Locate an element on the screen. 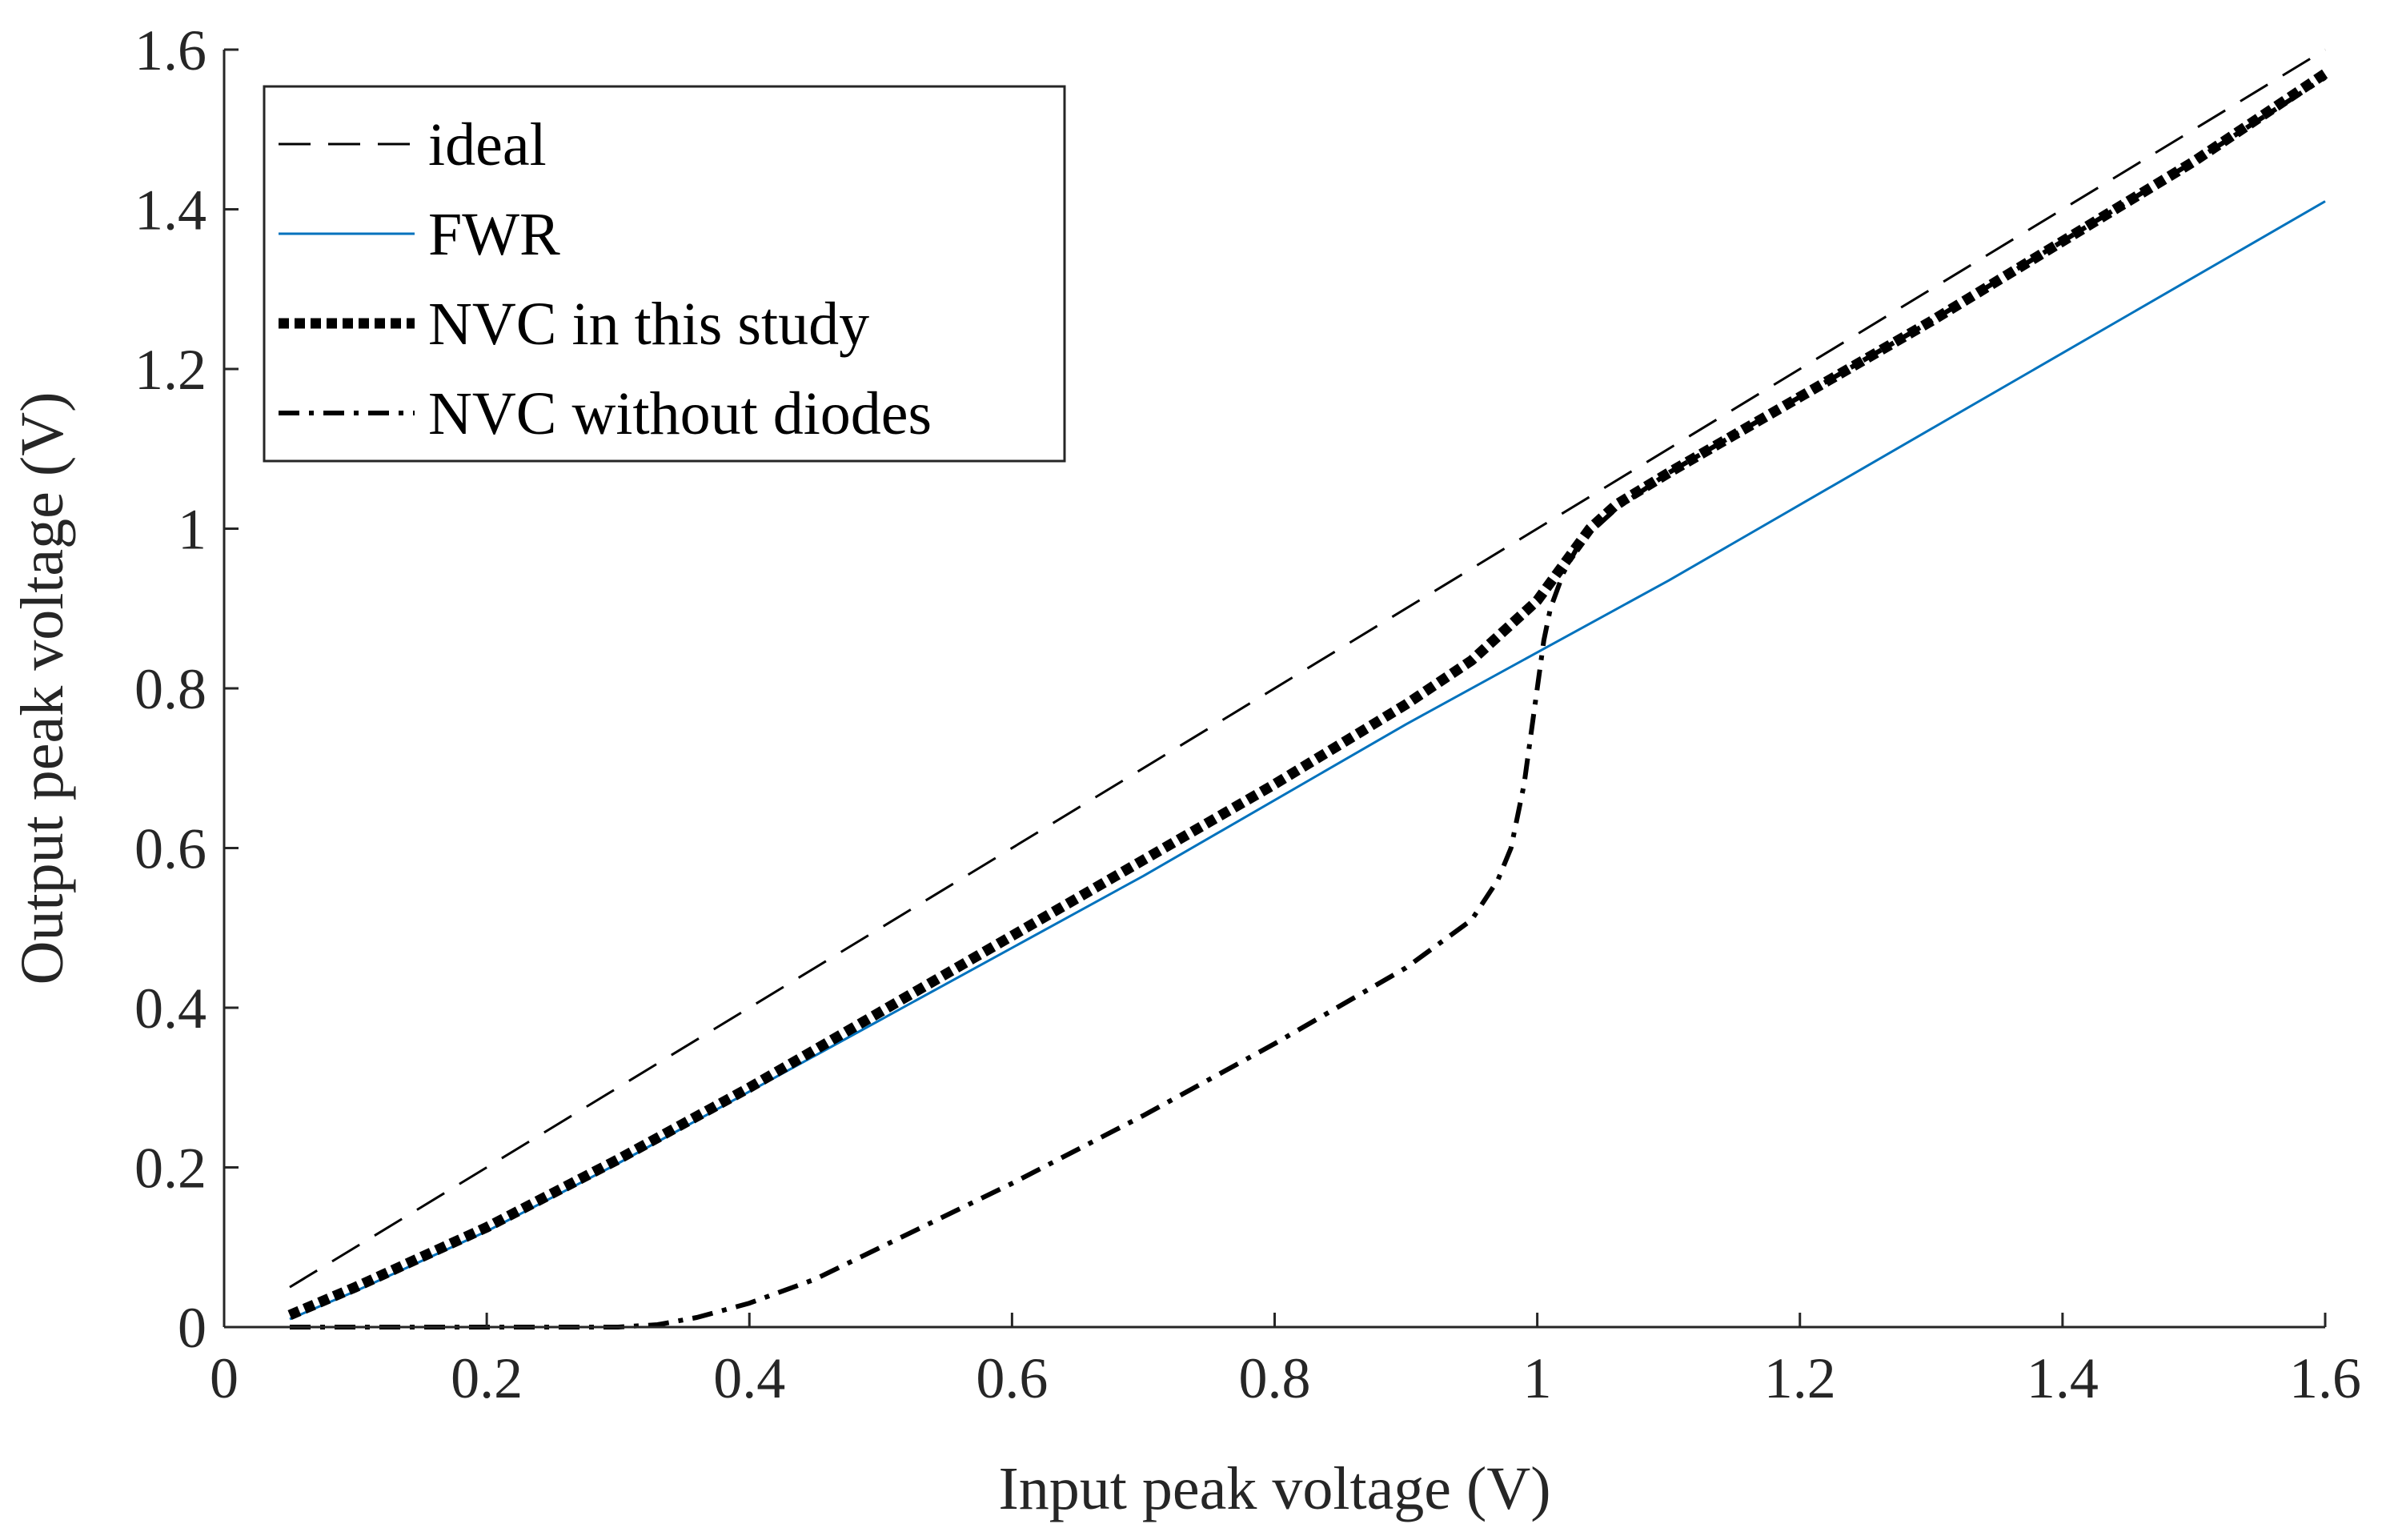 The height and width of the screenshot is (1540, 2382). x-tick-label: 0.4 is located at coordinates (749, 1378).